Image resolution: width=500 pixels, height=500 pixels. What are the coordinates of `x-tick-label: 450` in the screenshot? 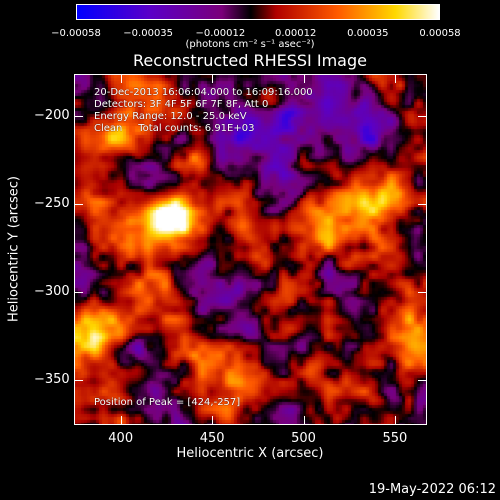 It's located at (212, 438).